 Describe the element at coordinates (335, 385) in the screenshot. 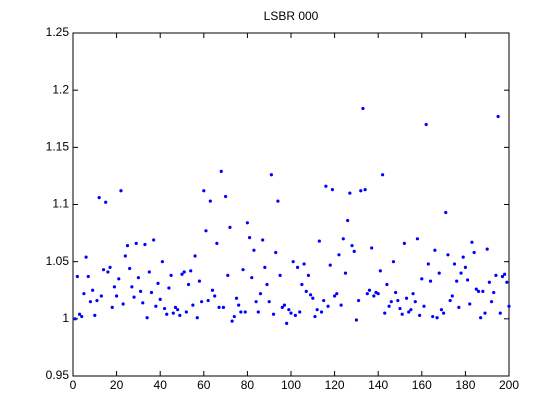

I see `x-tick-label: 120` at that location.